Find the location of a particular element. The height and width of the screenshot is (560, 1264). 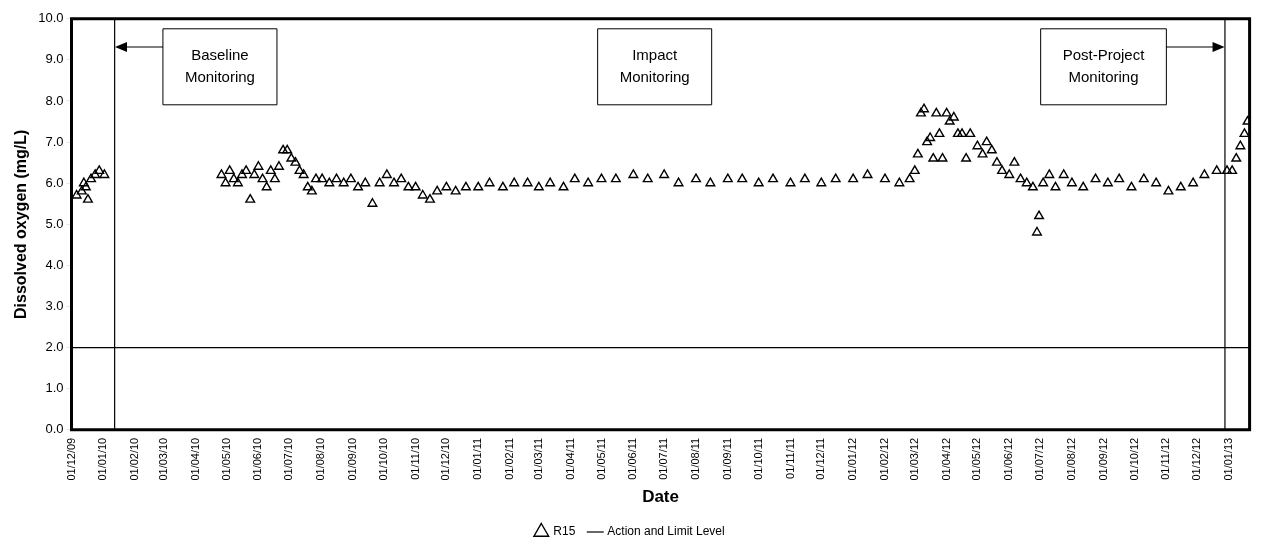

y-tick-label: 1.0 is located at coordinates (54, 388).